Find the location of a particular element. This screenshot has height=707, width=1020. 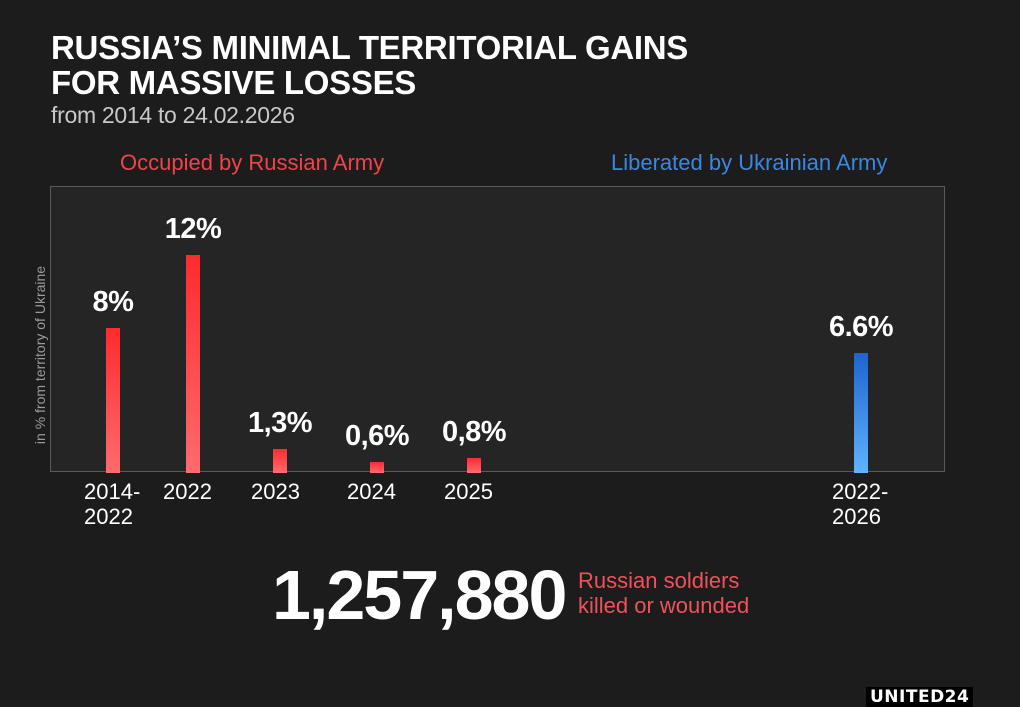

bar-2022 is located at coordinates (193, 364).